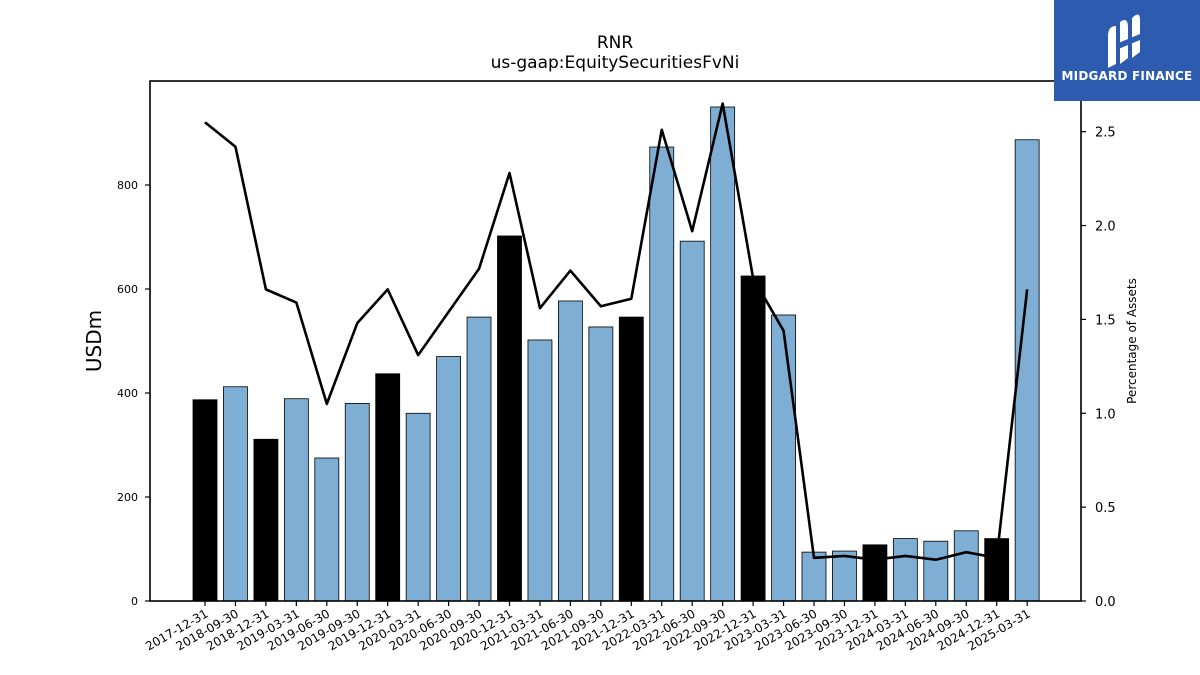  I want to click on y-tick-label: 0, so click(134, 601).